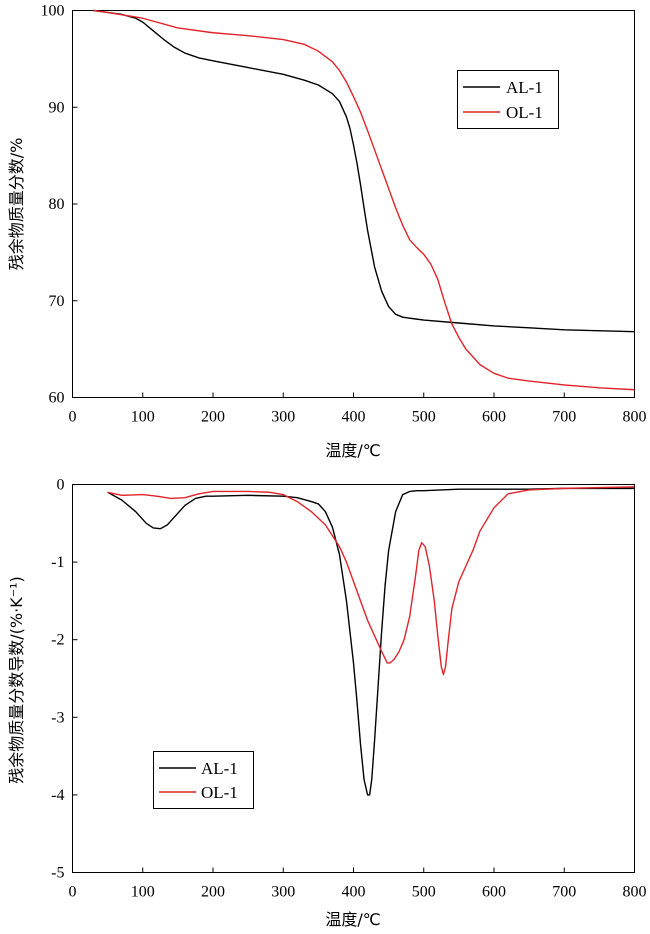 This screenshot has width=650, height=934. What do you see at coordinates (283, 892) in the screenshot?
I see `dtg-x-tick-label: 300` at bounding box center [283, 892].